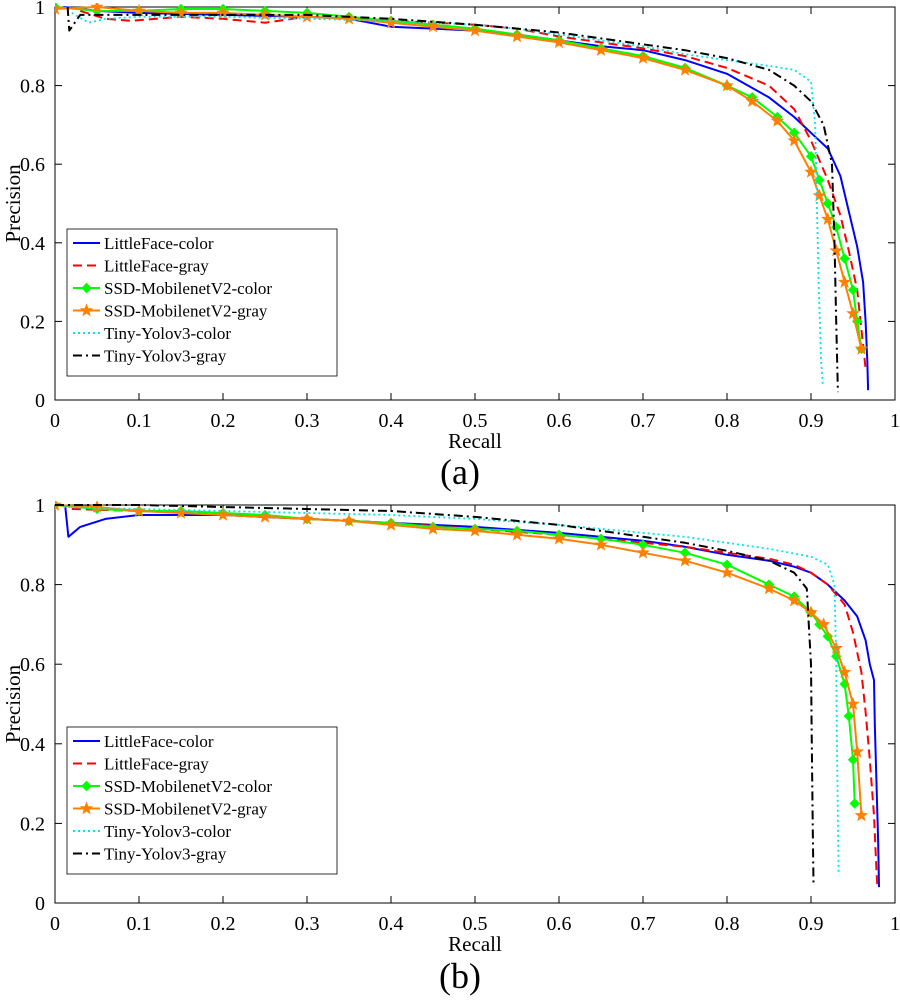 The height and width of the screenshot is (1003, 900). Describe the element at coordinates (811, 421) in the screenshot. I see `x-tick-label: 0.9` at that location.